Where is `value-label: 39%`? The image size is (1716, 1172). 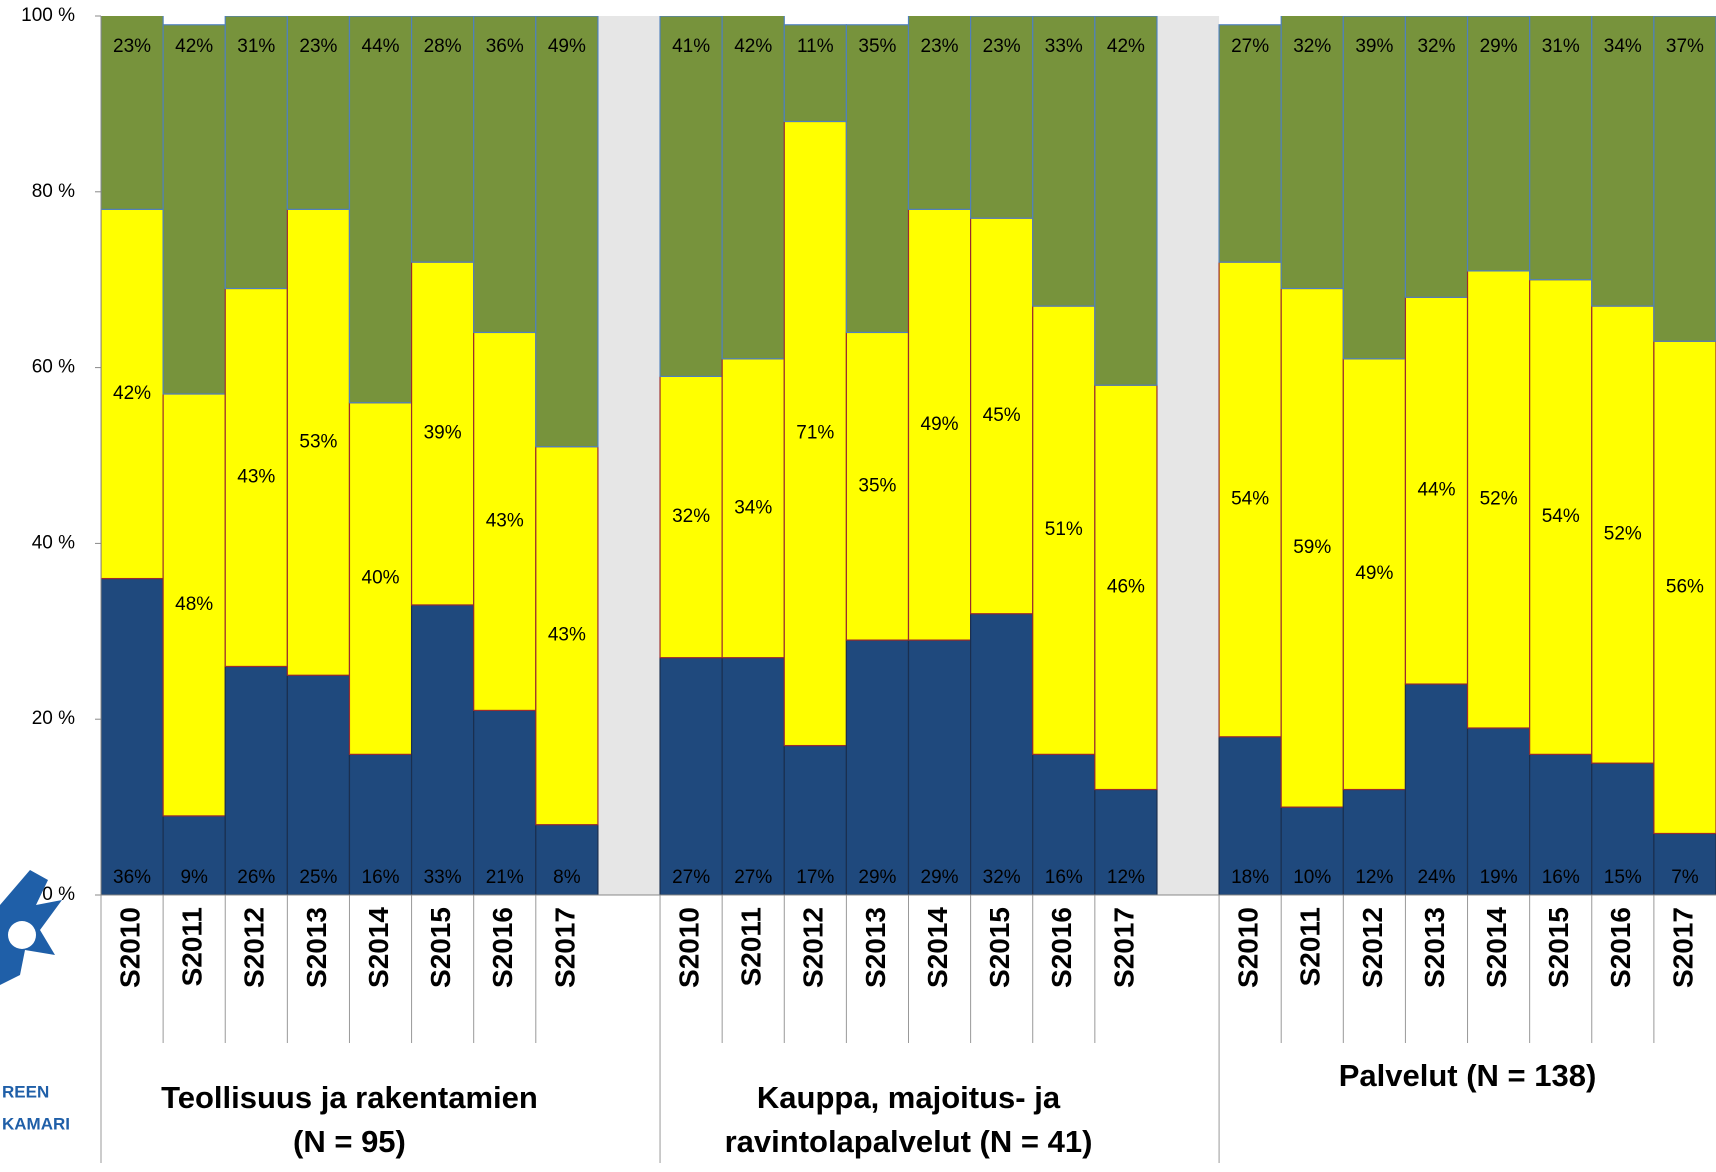
value-label: 39% is located at coordinates (1374, 46).